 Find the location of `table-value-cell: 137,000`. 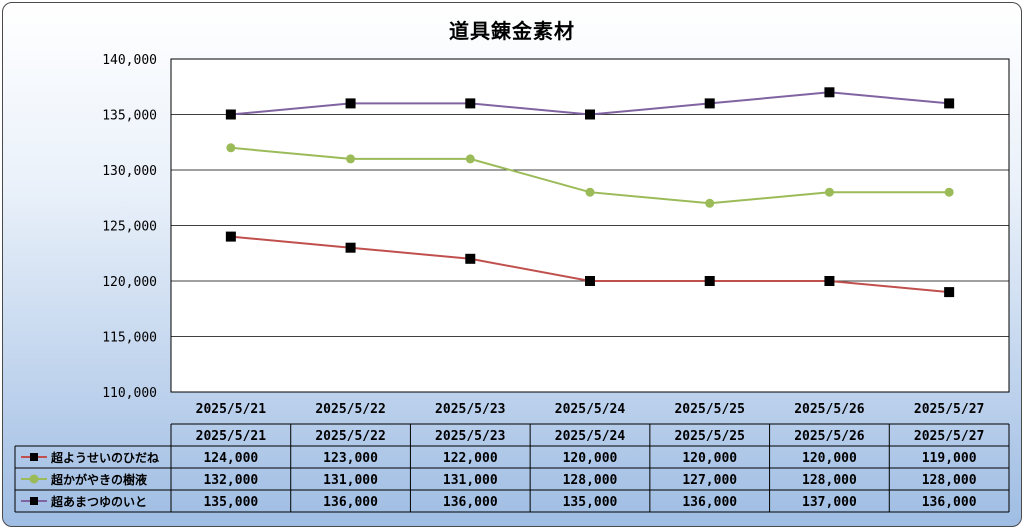

table-value-cell: 137,000 is located at coordinates (829, 502).